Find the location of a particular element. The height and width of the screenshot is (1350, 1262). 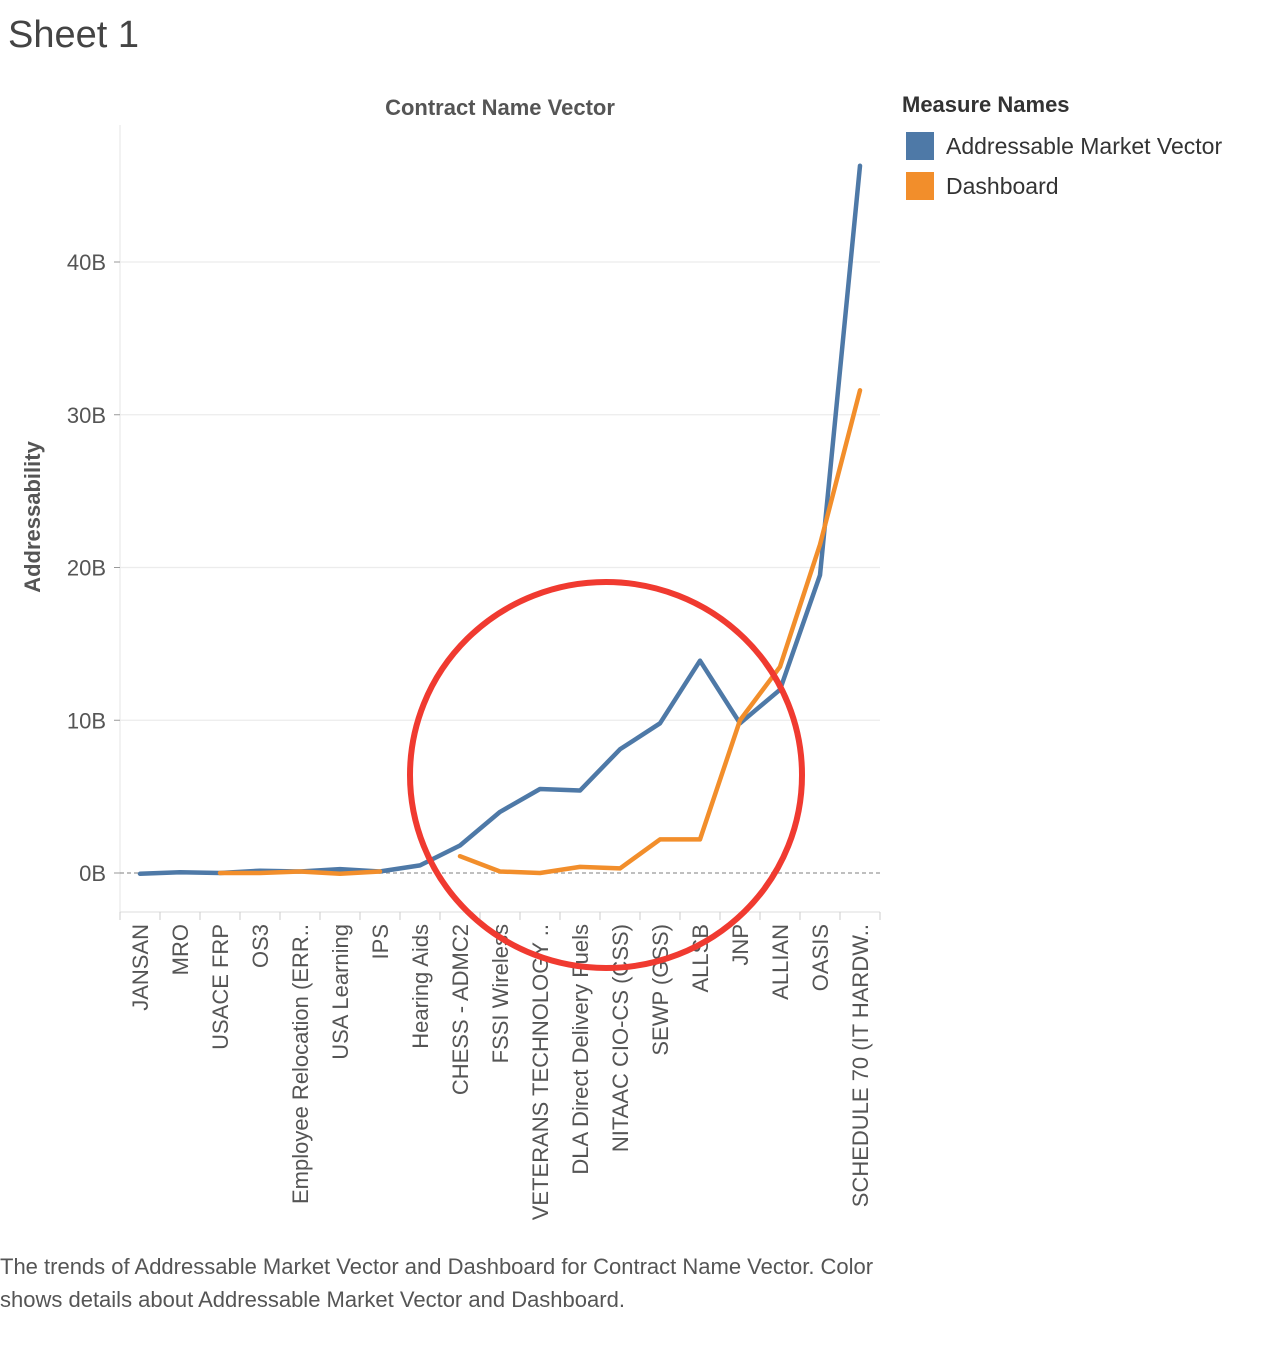

x-tick-label: OASIS is located at coordinates (820, 957).